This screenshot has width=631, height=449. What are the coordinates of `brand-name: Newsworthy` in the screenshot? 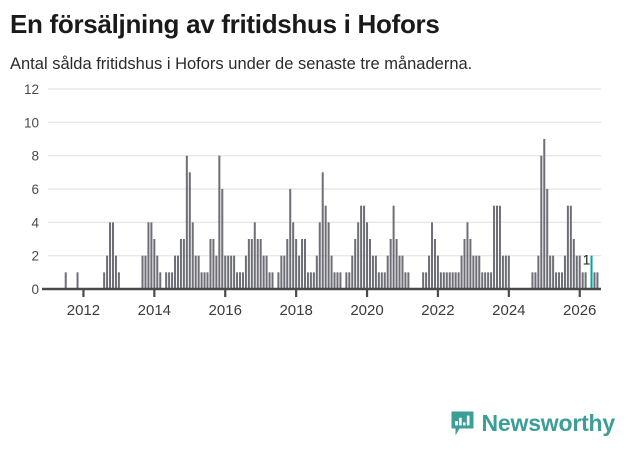 It's located at (548, 423).